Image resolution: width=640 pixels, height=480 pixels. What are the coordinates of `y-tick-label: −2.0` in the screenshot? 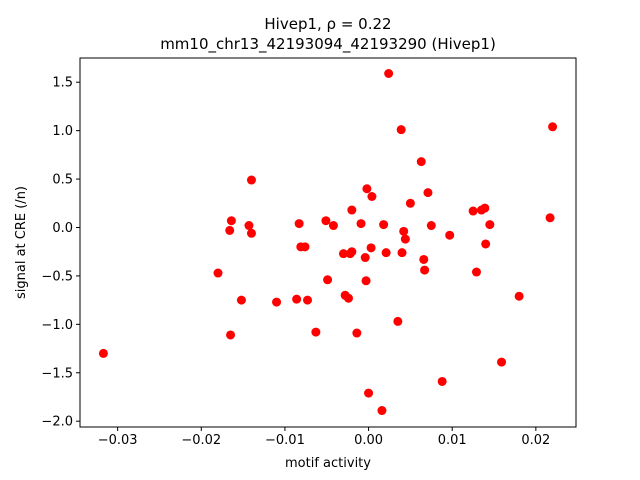 It's located at (57, 422).